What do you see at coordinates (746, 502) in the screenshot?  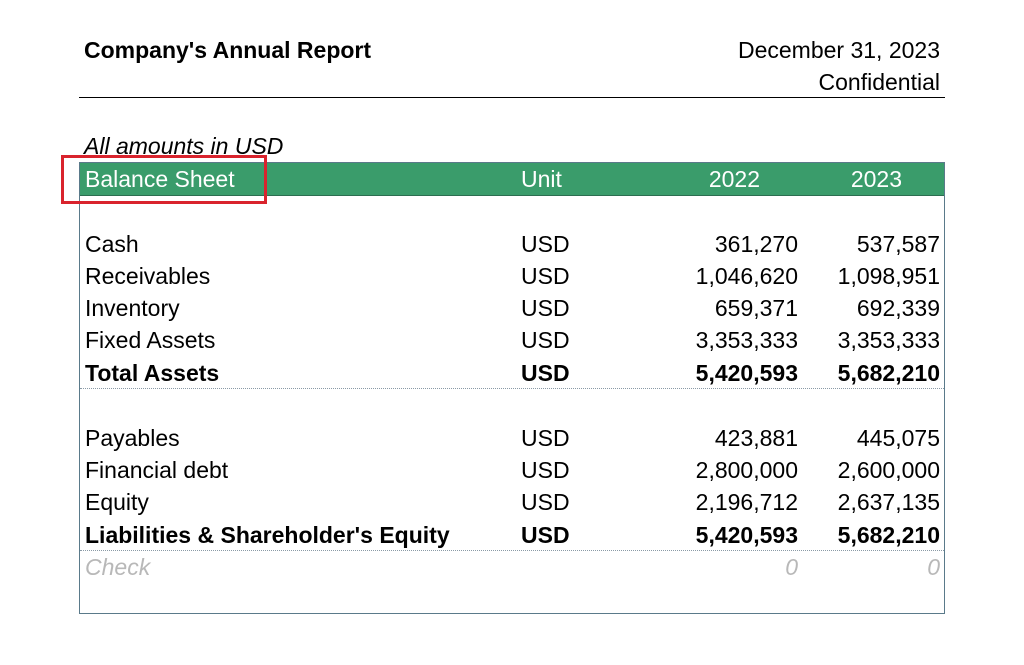 I see `row-value-2022: 2,196,712` at bounding box center [746, 502].